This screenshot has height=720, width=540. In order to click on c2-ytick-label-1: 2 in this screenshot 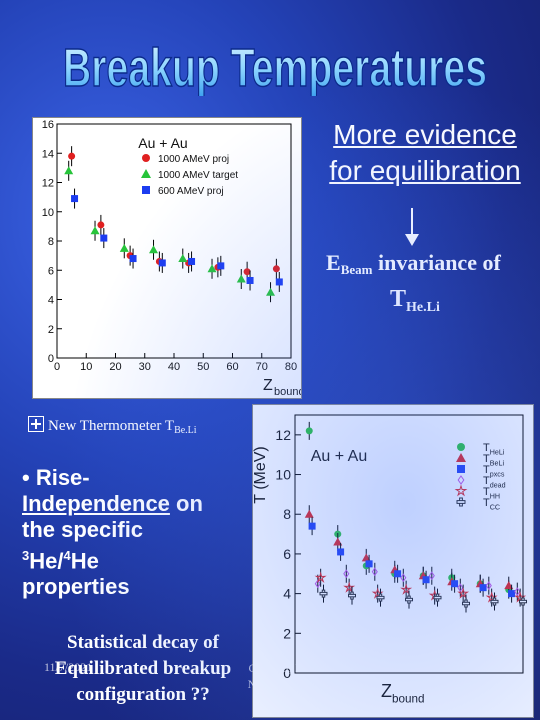, I will do `click(287, 633)`.